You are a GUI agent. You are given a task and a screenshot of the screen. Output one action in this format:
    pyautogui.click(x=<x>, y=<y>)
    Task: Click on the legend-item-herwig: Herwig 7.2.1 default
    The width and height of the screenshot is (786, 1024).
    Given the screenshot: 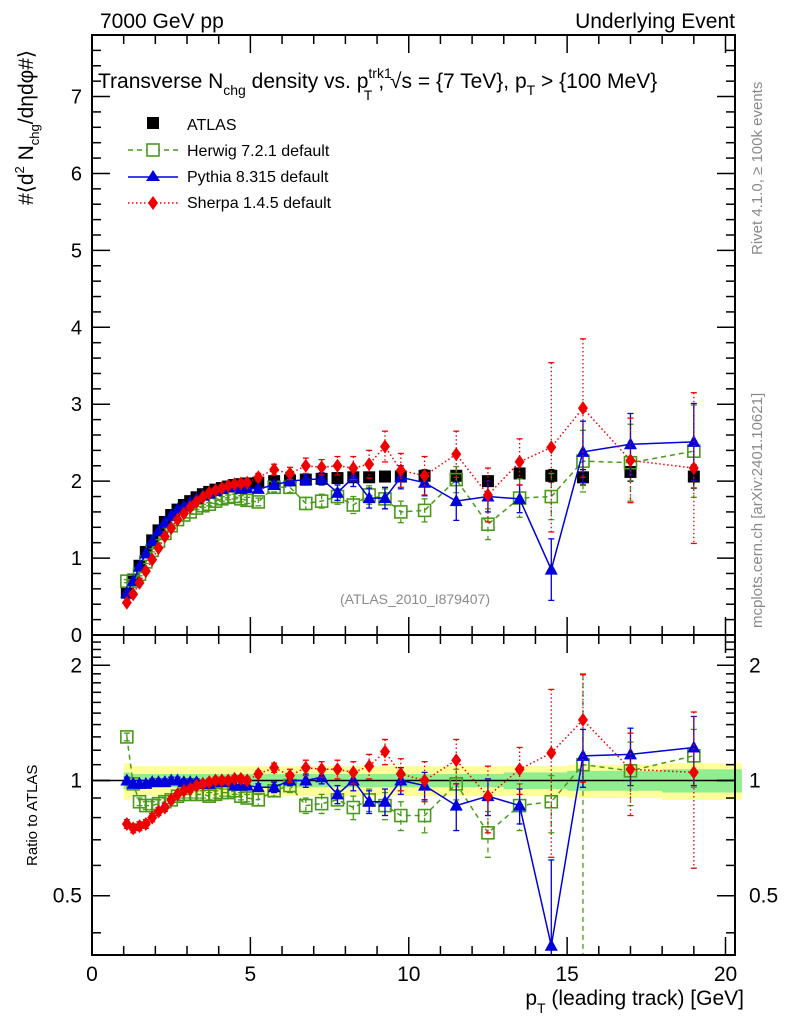 What is the action you would take?
    pyautogui.click(x=229, y=151)
    